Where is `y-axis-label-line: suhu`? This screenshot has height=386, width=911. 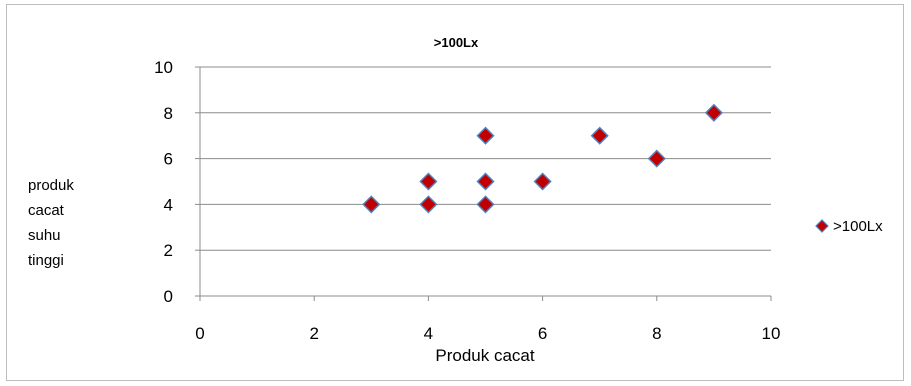
y-axis-label-line: suhu is located at coordinates (44, 235).